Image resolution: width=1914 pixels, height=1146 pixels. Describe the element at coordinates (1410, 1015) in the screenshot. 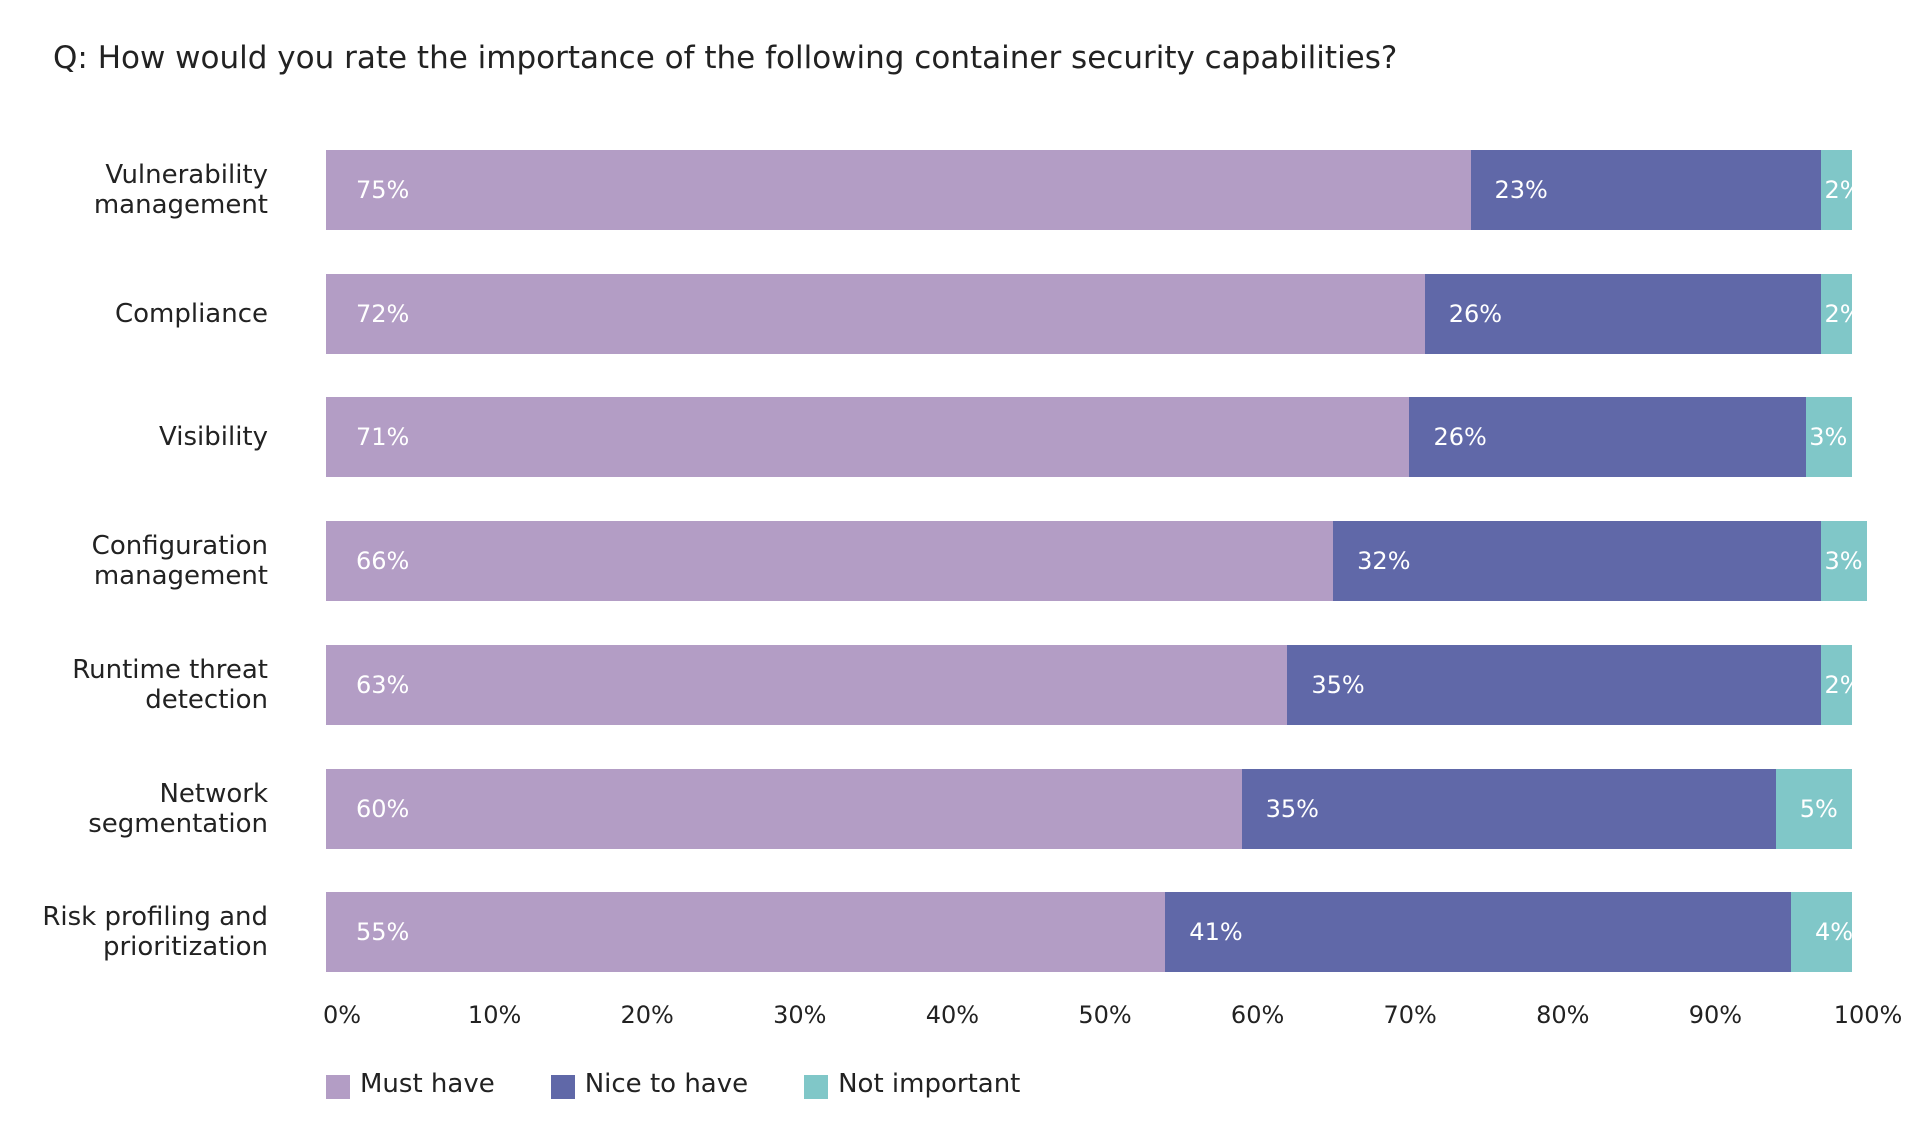

I see `x-tick-label: 70%` at that location.